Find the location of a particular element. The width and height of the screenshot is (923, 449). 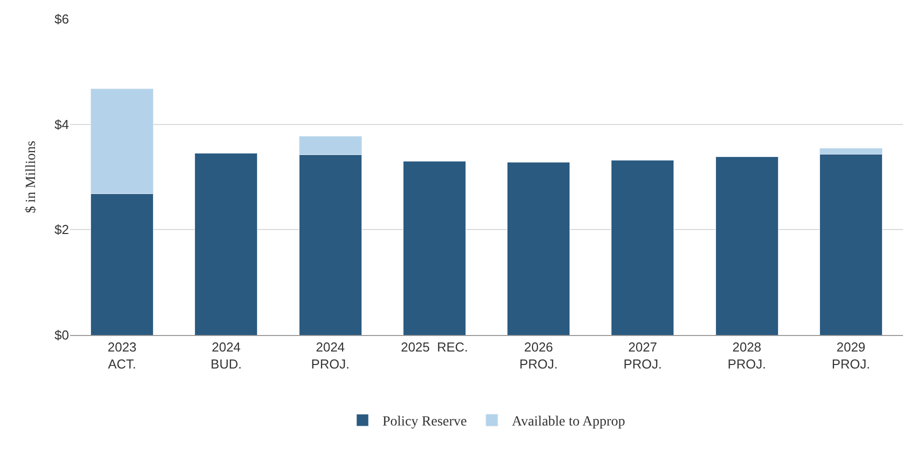

x-tick-label: 2024 PROJ. is located at coordinates (330, 356).